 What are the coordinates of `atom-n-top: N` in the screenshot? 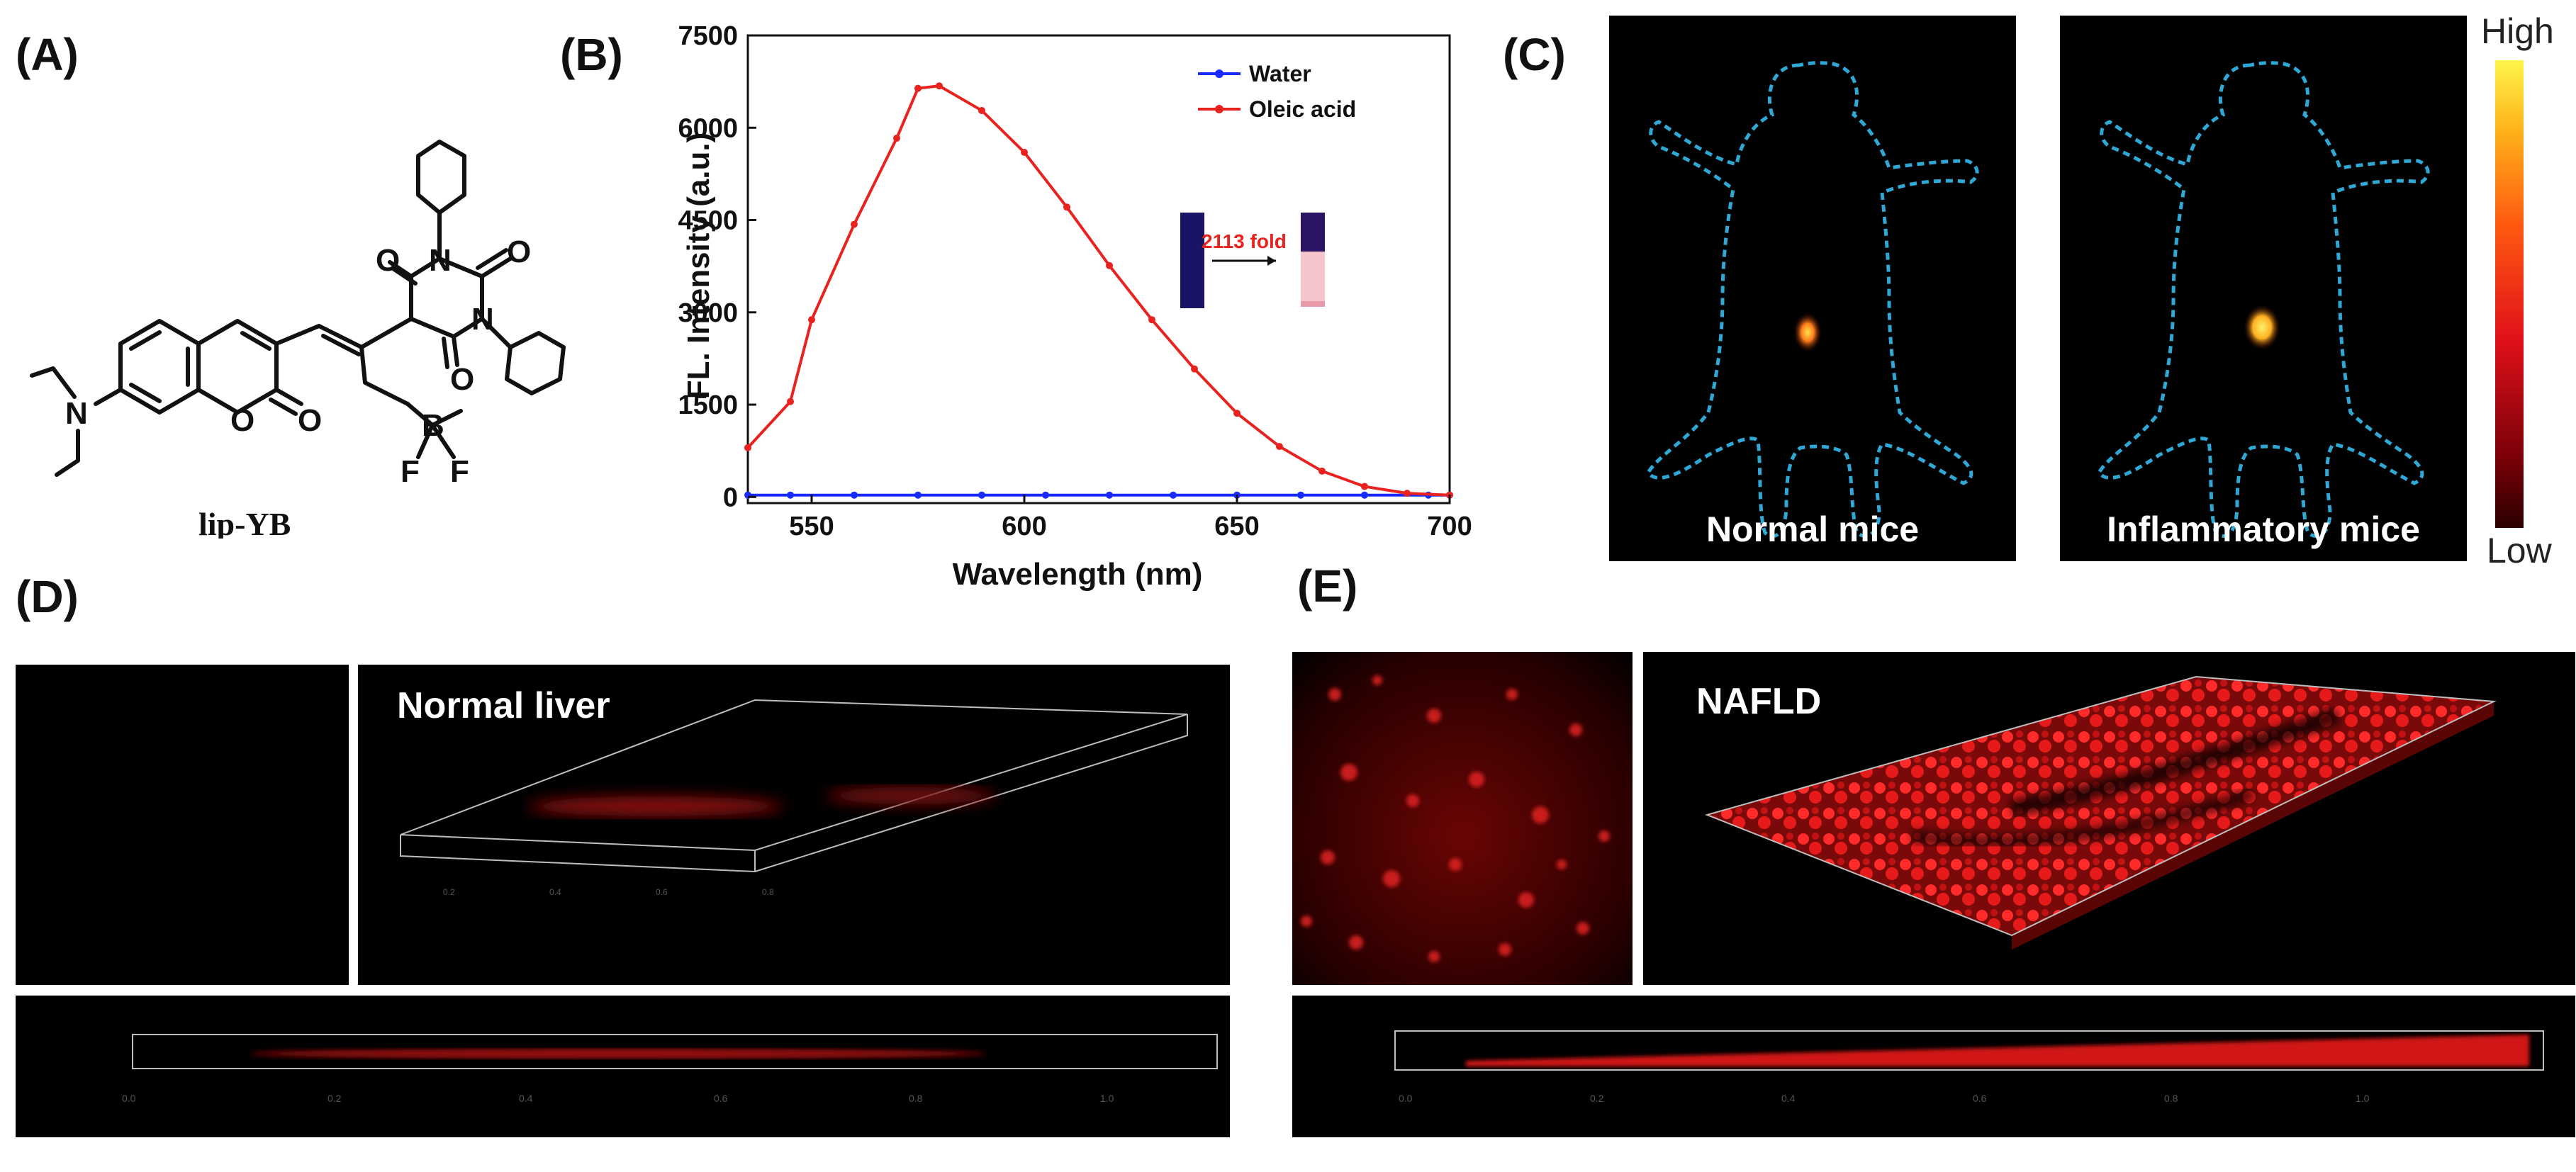 It's located at (440, 260).